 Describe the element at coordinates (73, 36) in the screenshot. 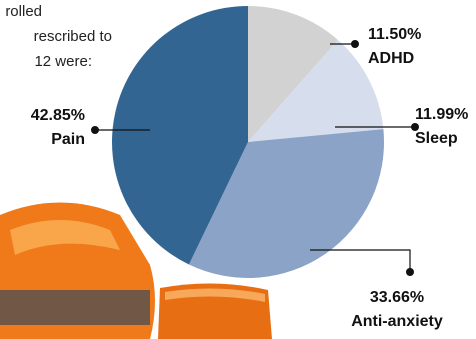

I see `intro-text: rescribed to` at that location.